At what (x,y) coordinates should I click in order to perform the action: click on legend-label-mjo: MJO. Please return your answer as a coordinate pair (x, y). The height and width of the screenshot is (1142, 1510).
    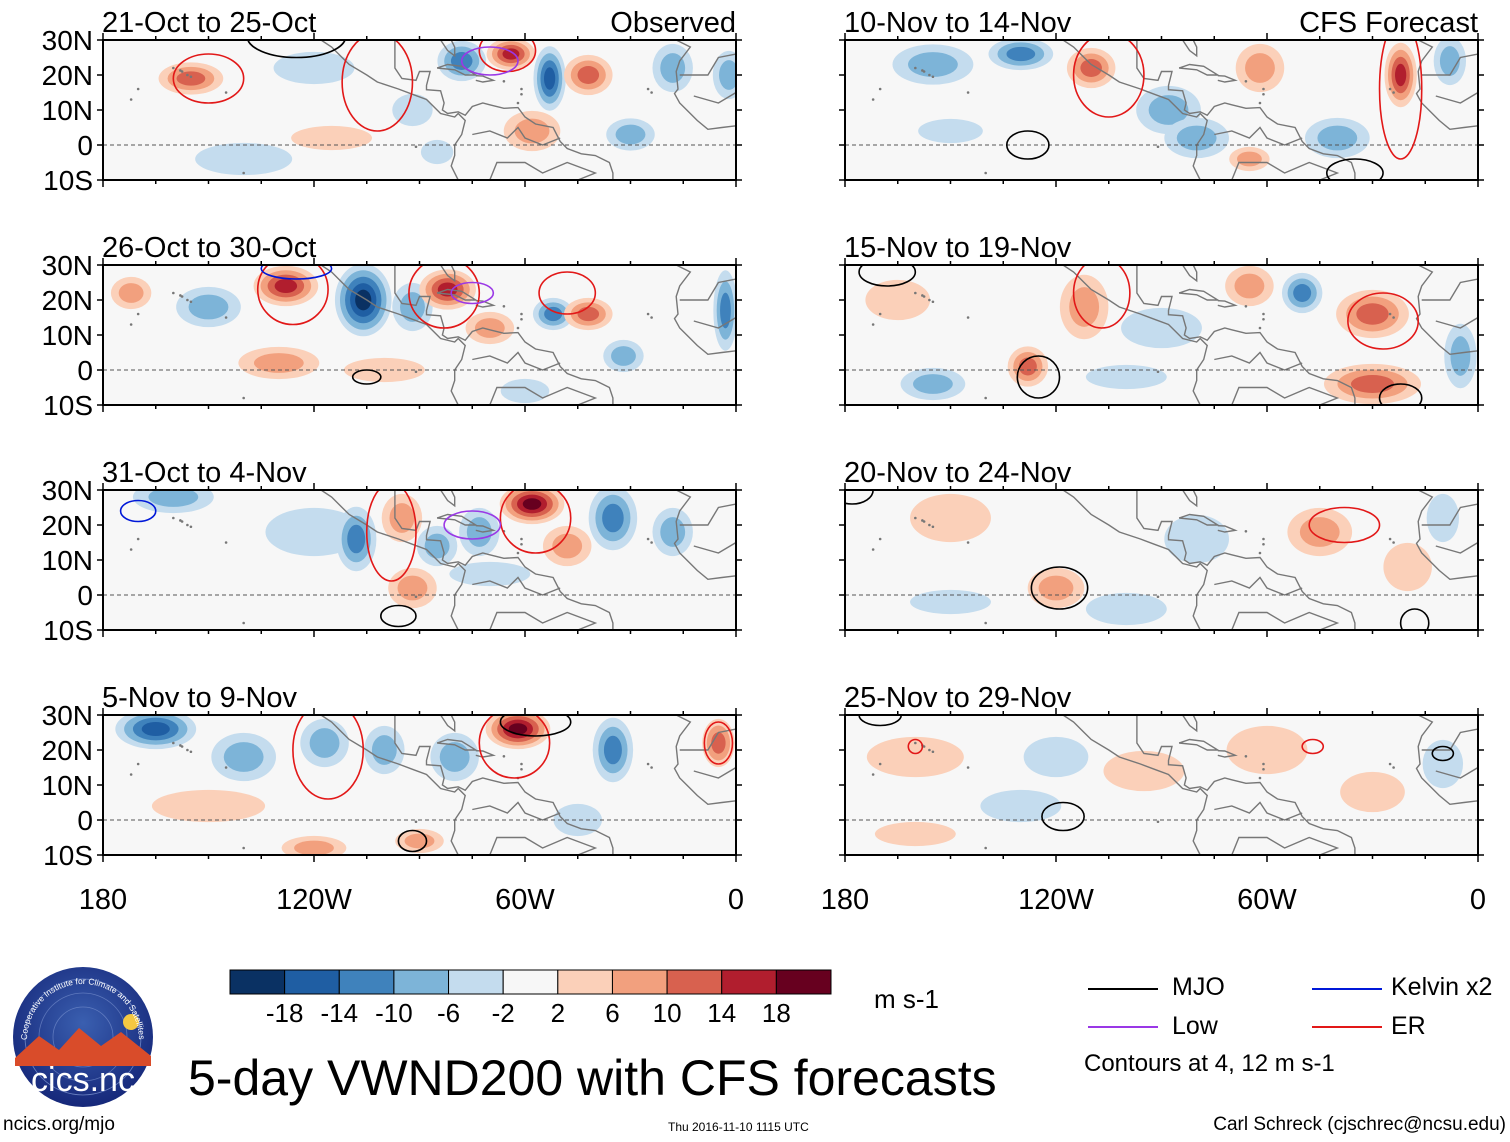
    Looking at the image, I should click on (1198, 987).